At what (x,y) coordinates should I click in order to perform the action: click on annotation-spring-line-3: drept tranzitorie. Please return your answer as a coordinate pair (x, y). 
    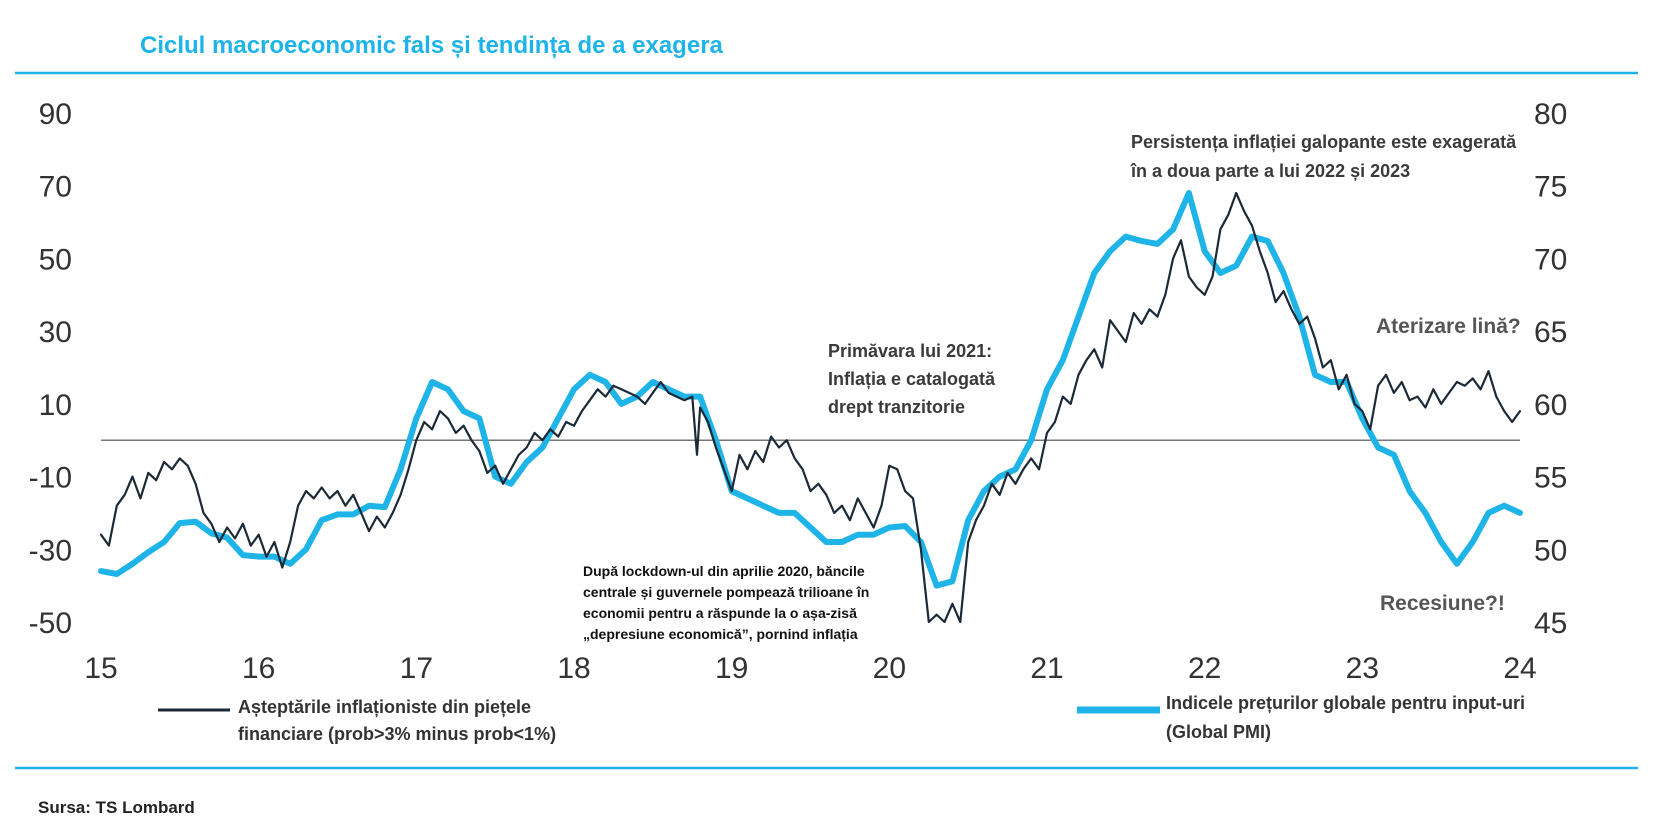
    Looking at the image, I should click on (896, 407).